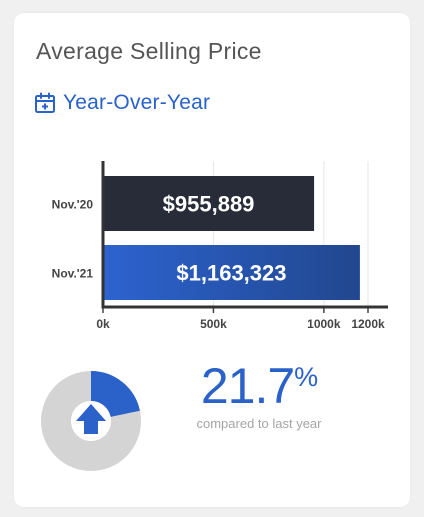  What do you see at coordinates (324, 324) in the screenshot?
I see `x-tick-label: 1000k` at bounding box center [324, 324].